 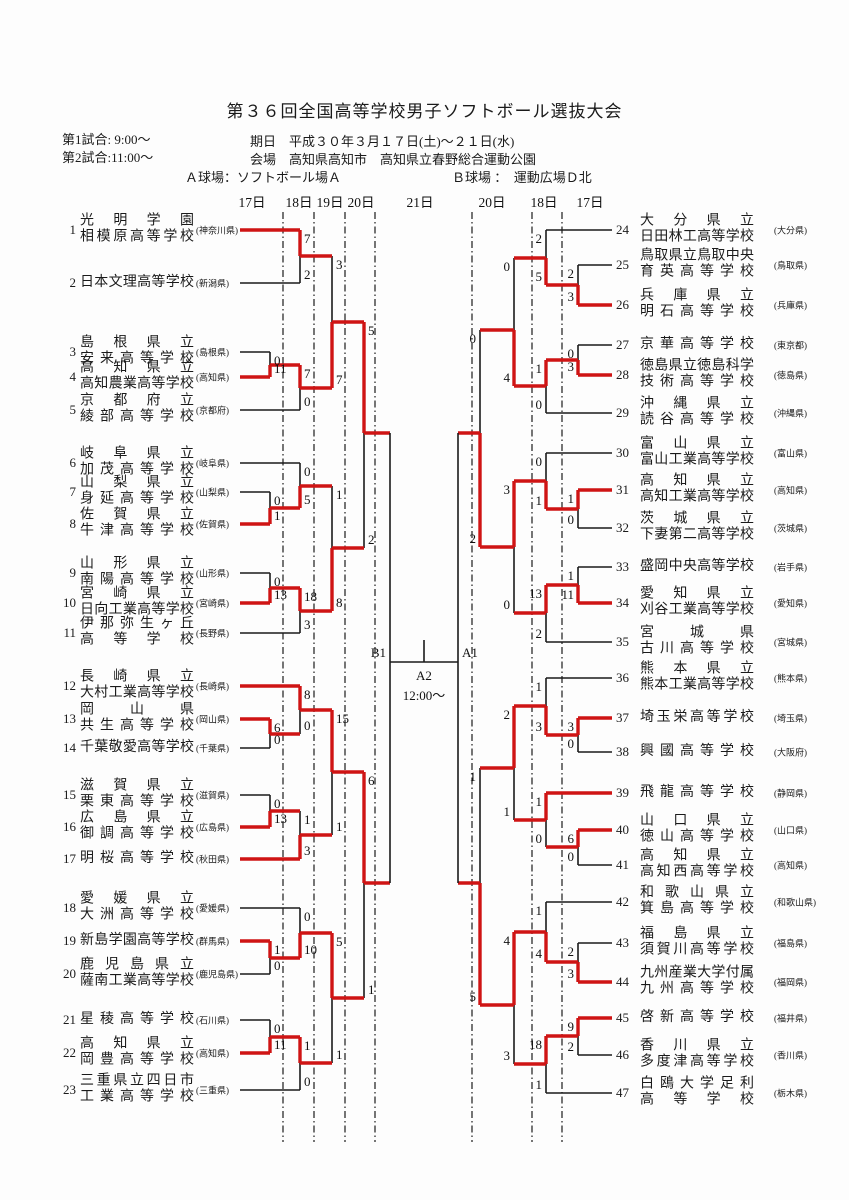 I want to click on team-seed: 8, so click(x=73, y=523).